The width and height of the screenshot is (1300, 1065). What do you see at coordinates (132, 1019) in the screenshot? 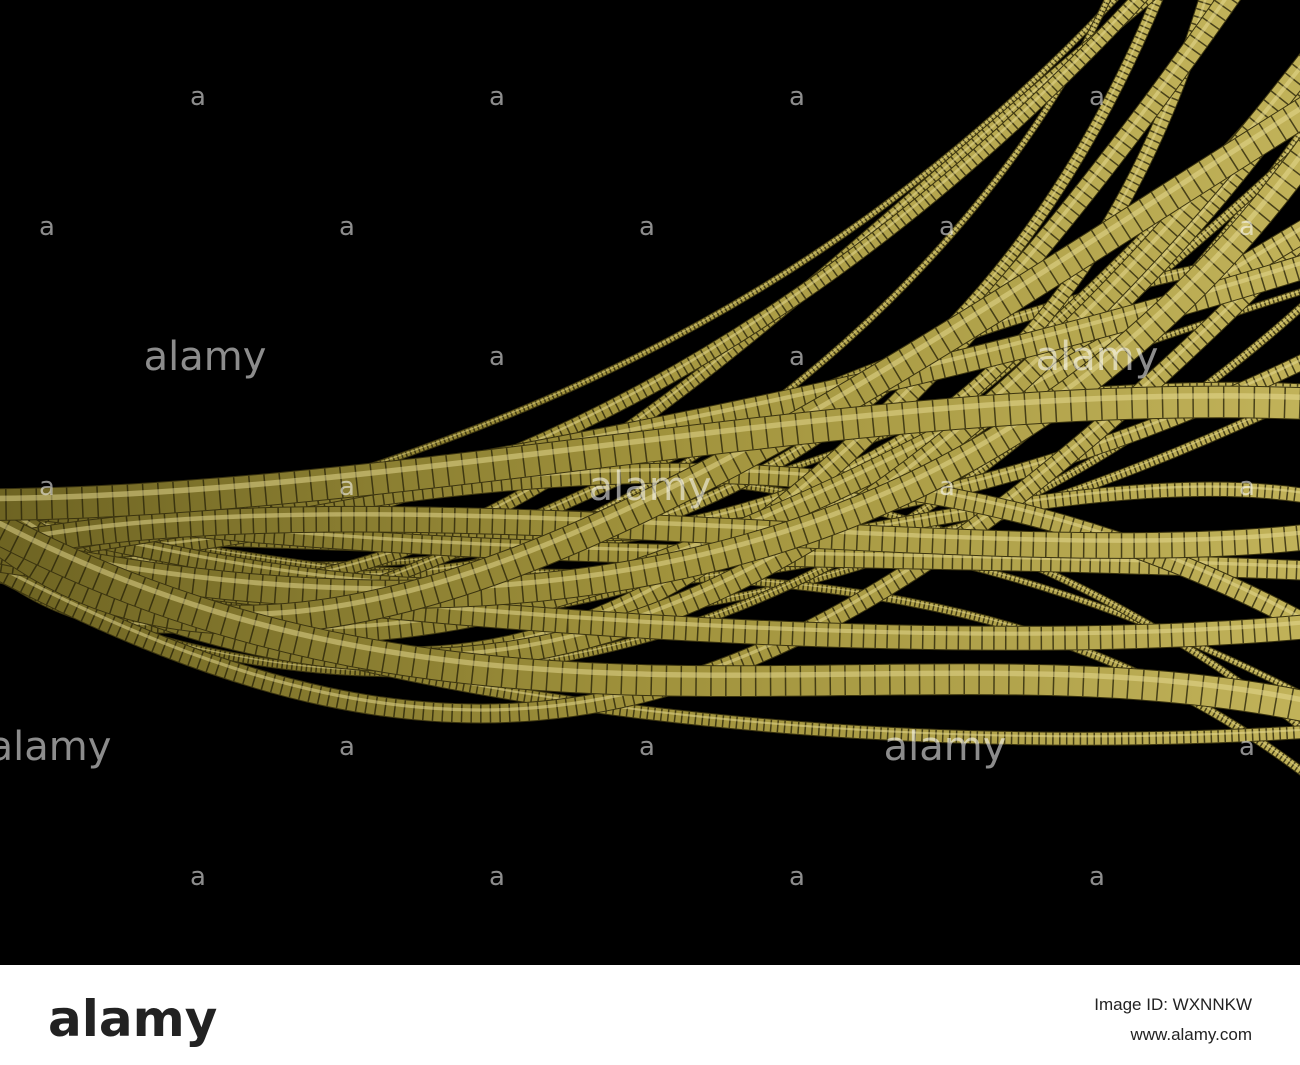
I see `footer-logo: alamy` at bounding box center [132, 1019].